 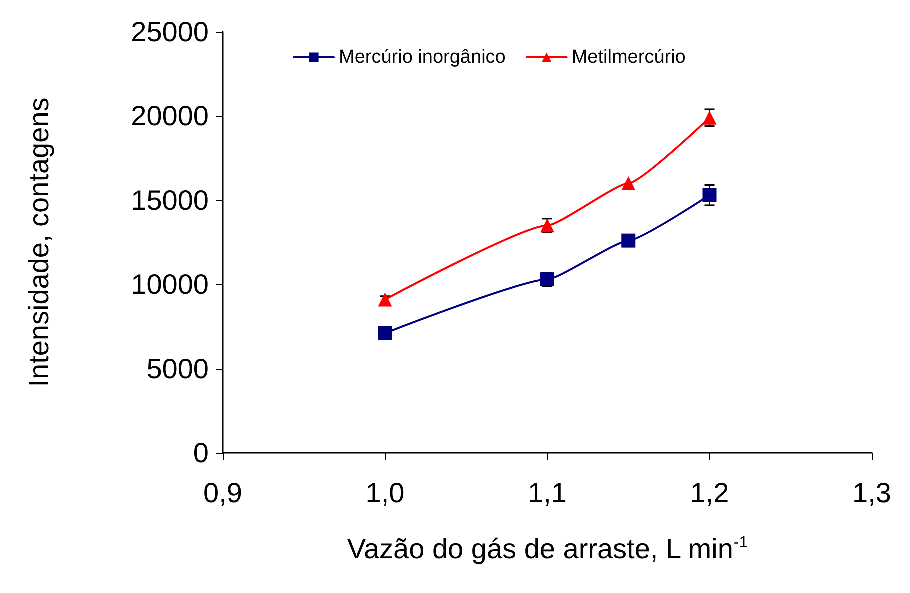 I want to click on y-tick-label: 0, so click(x=201, y=453).